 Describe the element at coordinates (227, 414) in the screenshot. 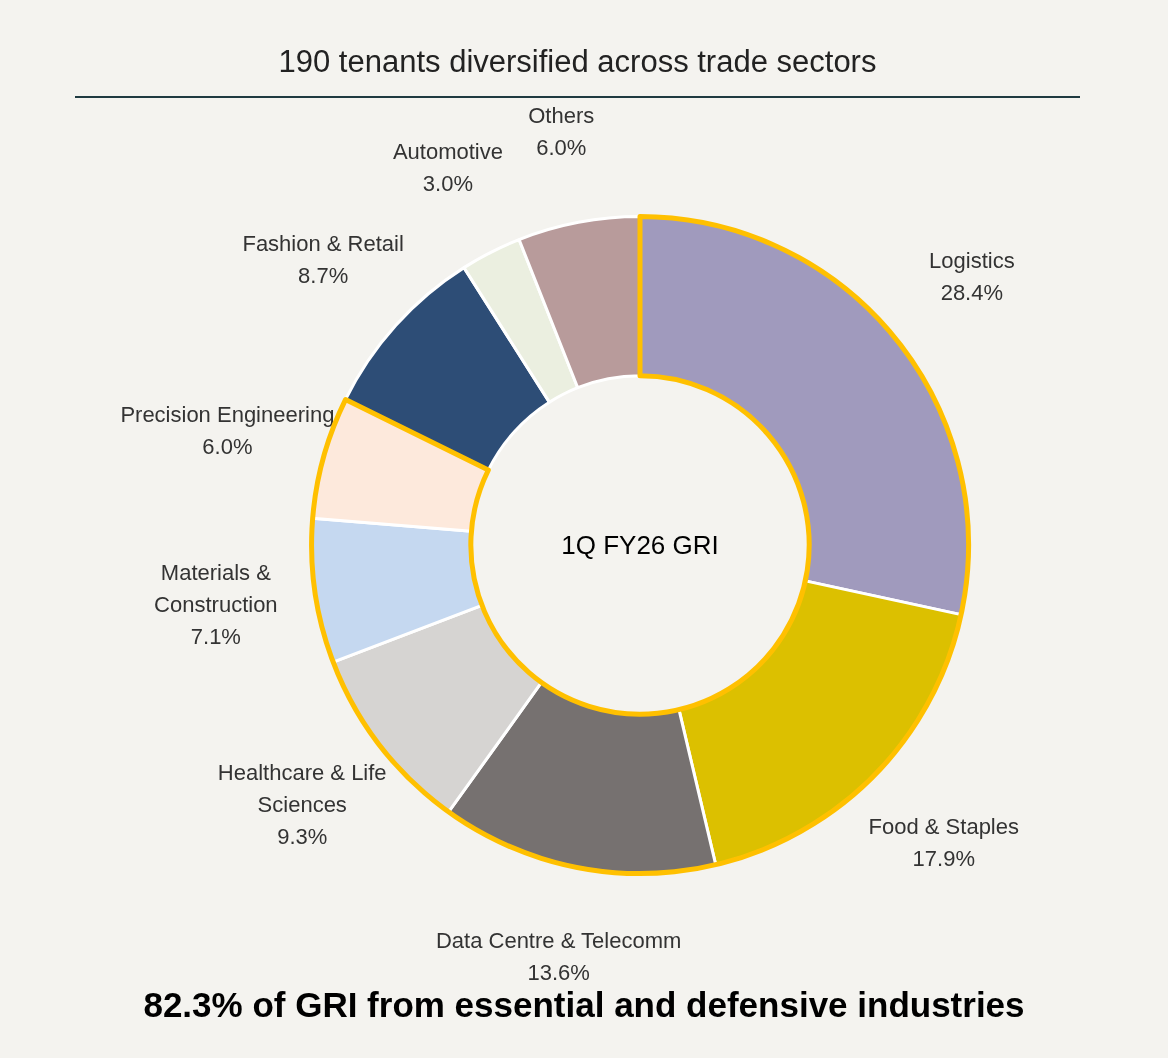

I see `slice-label: Precision Engineering` at that location.